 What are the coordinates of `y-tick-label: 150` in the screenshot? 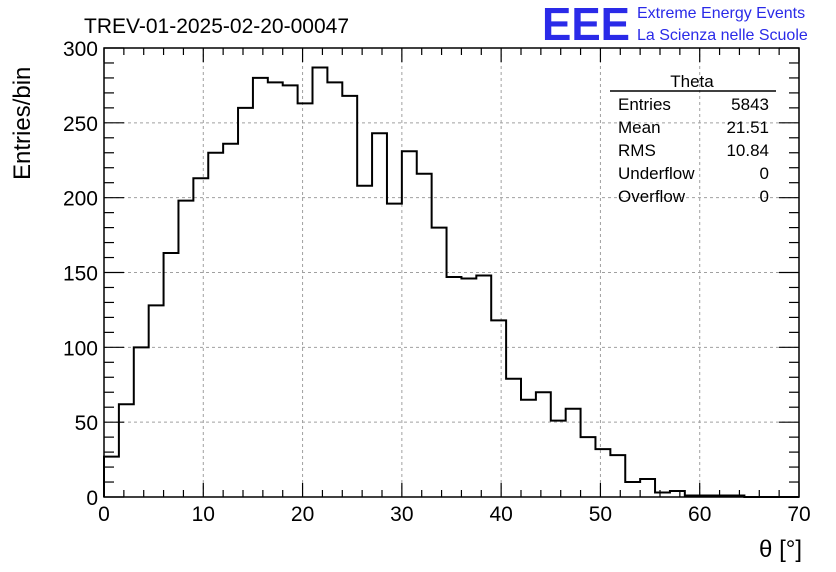 It's located at (80, 274).